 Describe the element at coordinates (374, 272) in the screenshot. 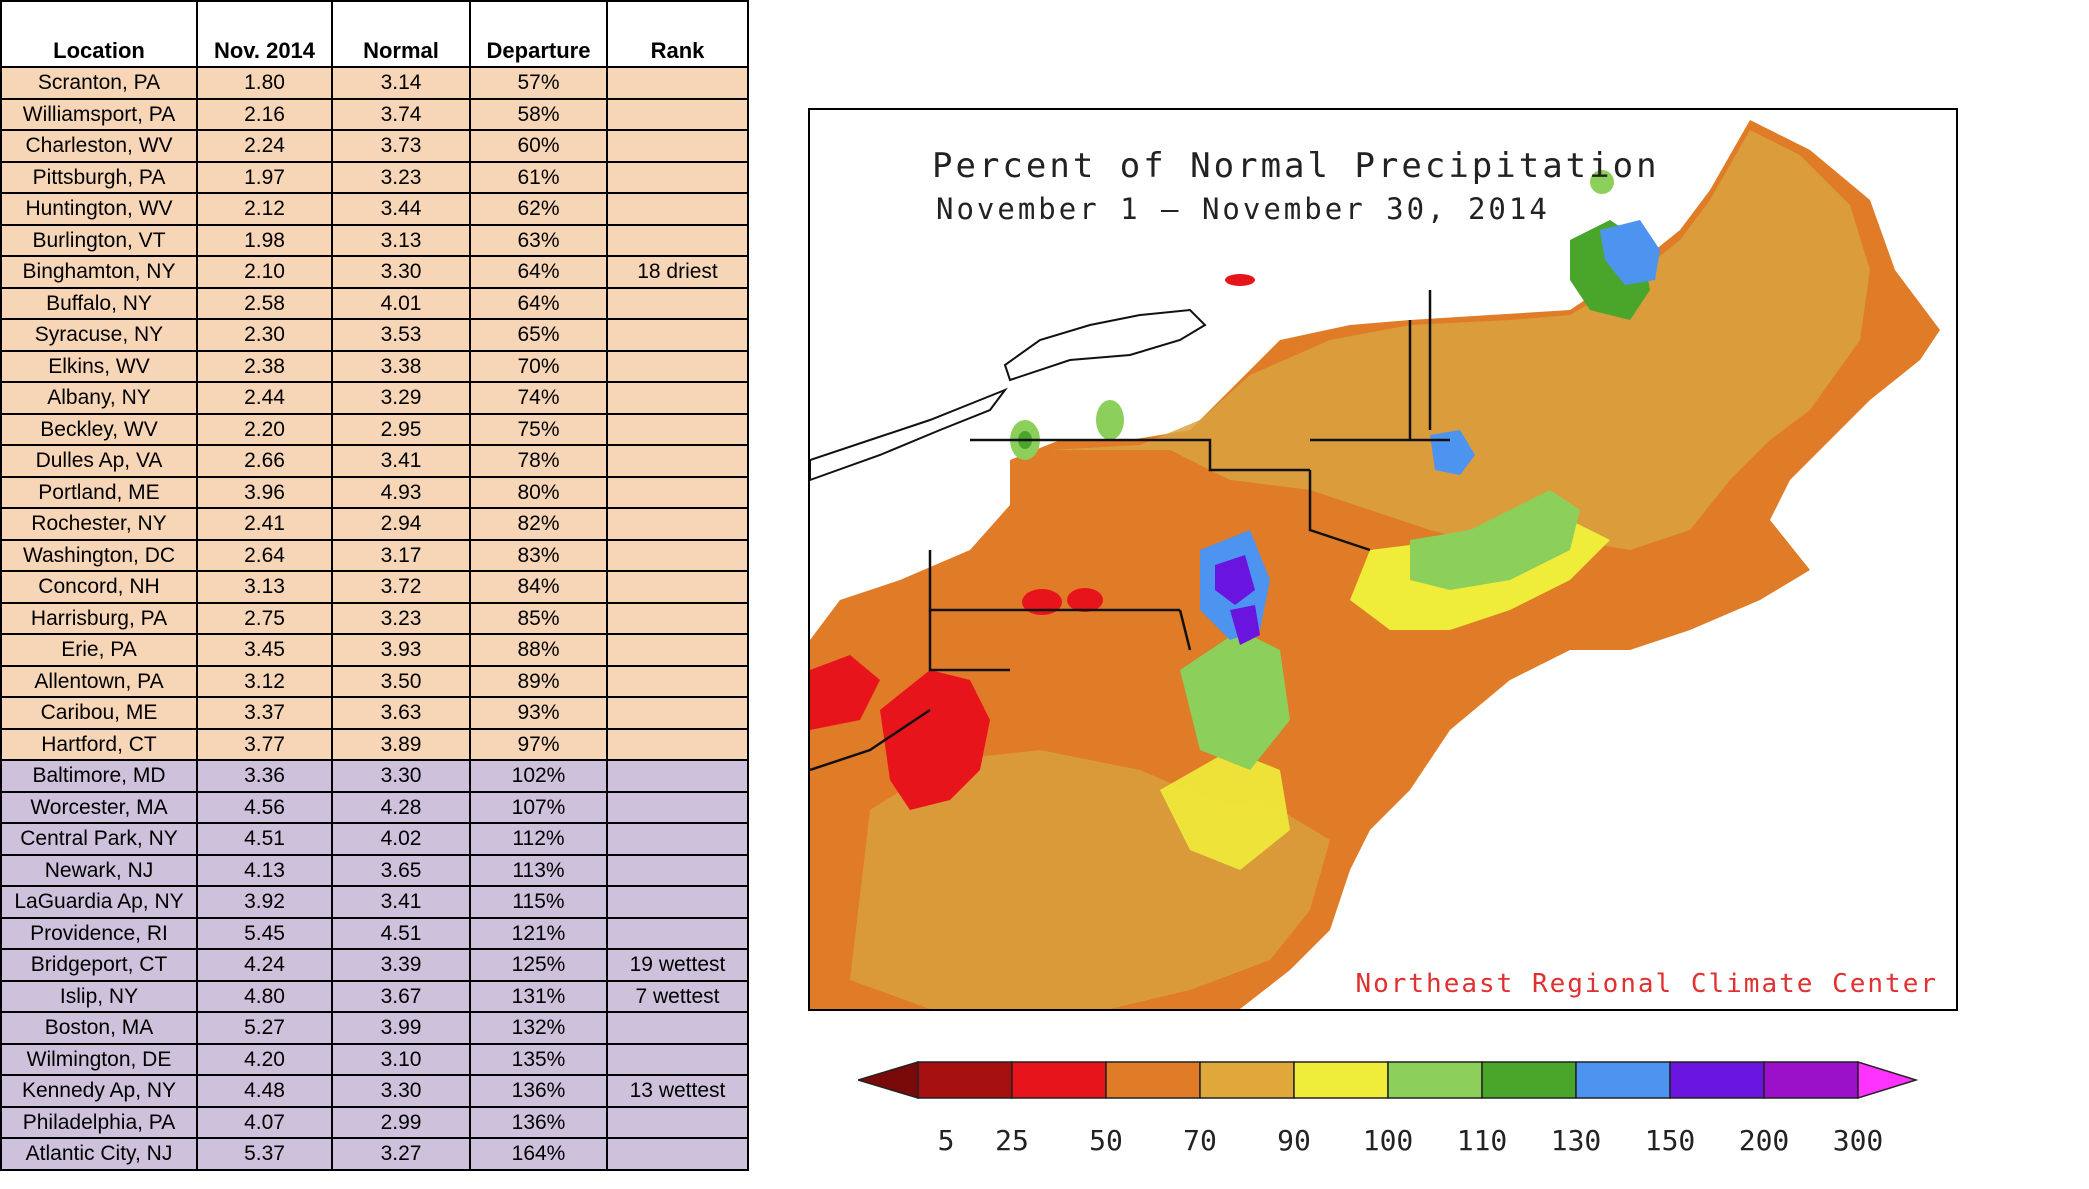

I see `table-row: Binghamton, NY 2.10 3.30 64% 18 driest` at that location.